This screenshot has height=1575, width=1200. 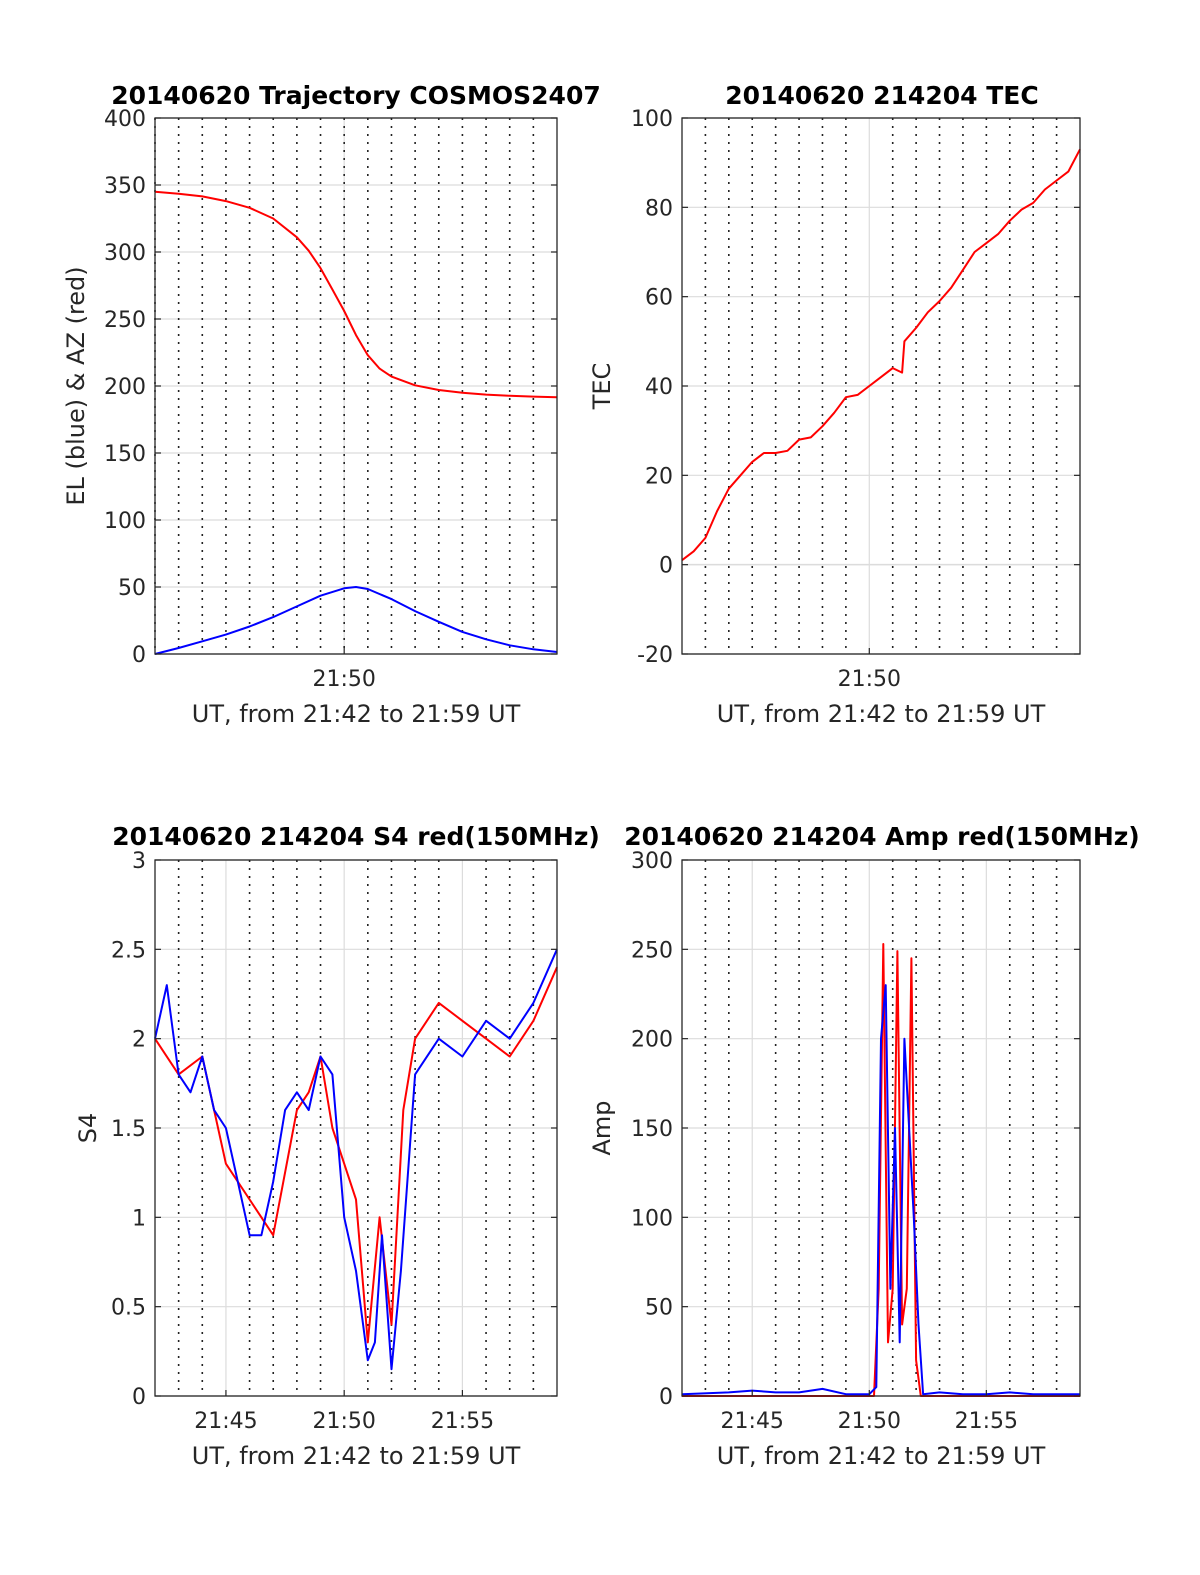 I want to click on tick-layer: 0 50 100 150 200 250 300 350 400 21:50, so click(x=330, y=399).